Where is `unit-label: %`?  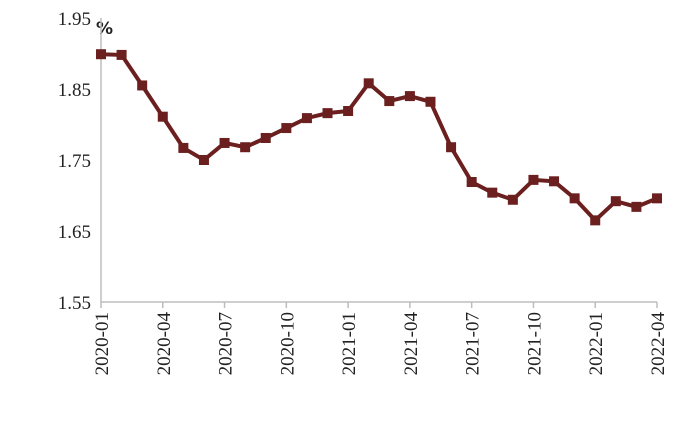 unit-label: % is located at coordinates (104, 29).